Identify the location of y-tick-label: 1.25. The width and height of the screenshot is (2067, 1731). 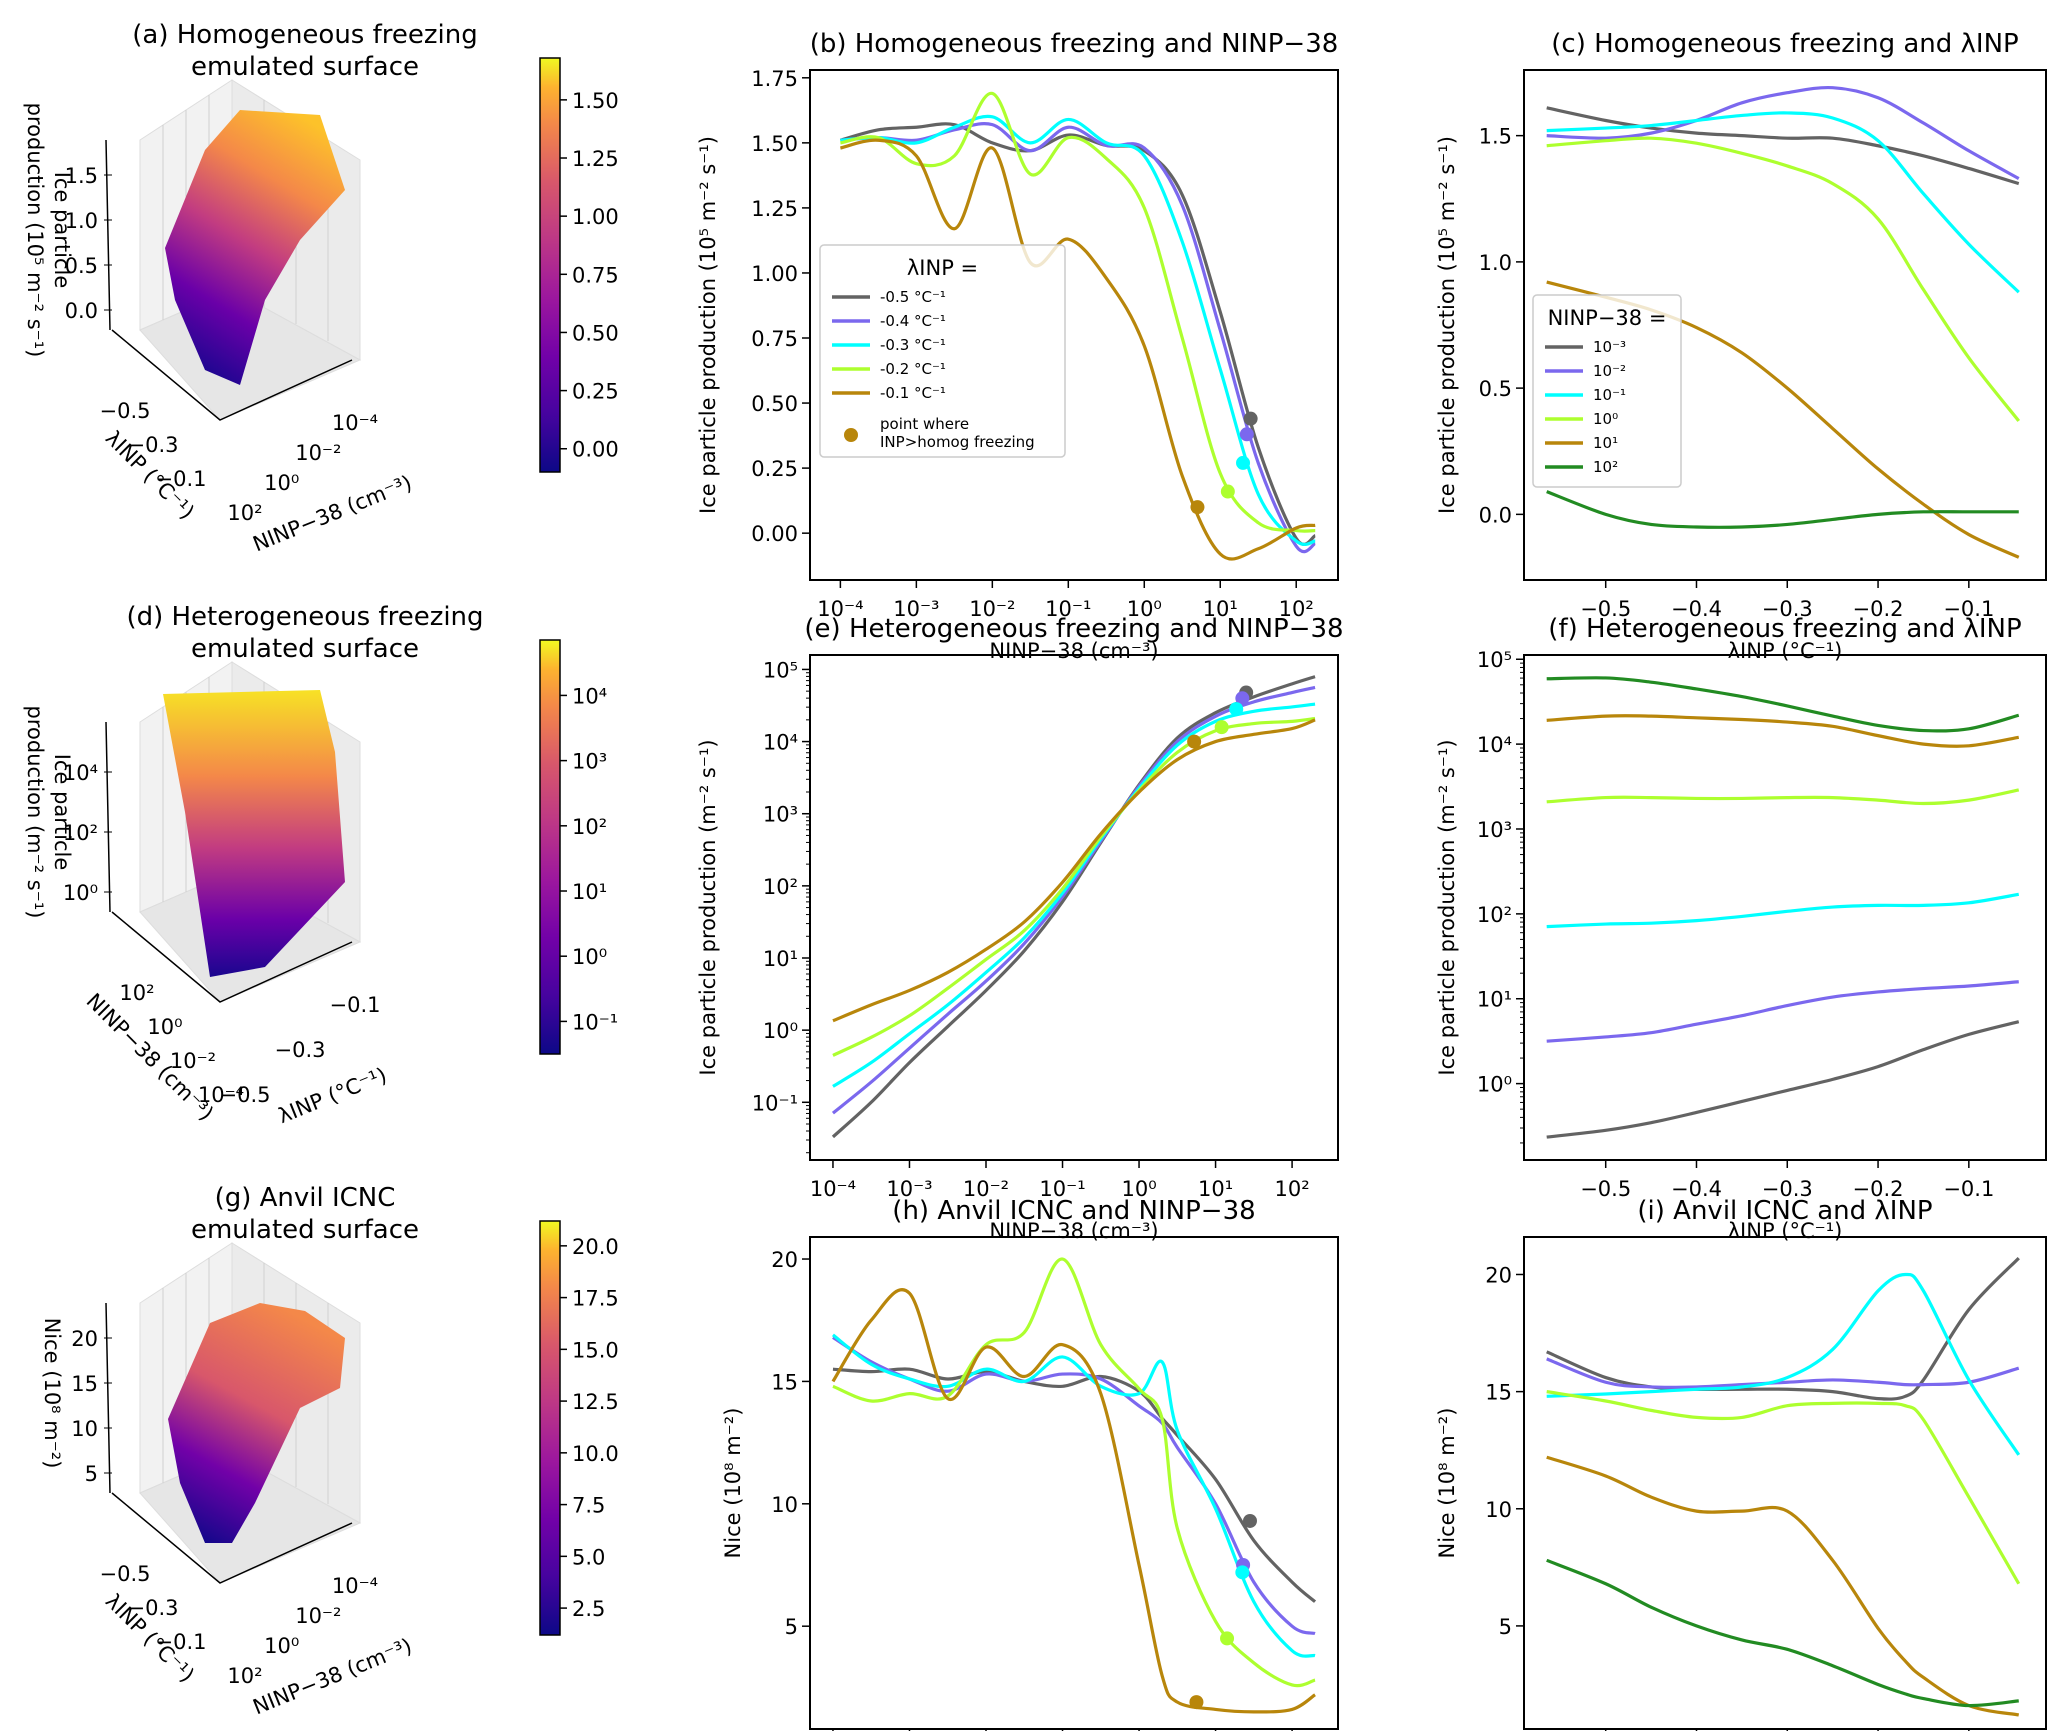
(774, 209).